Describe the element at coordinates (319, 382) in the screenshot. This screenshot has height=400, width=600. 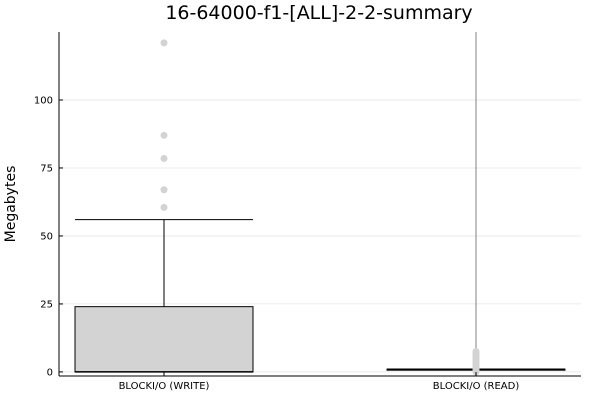
I see `x-ticks: BLOCKI/O (WRITE) BLOCKI/O (READ)` at that location.